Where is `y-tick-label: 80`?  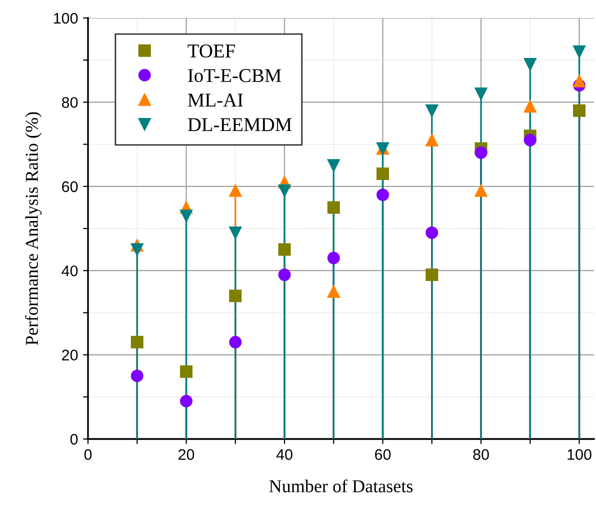
y-tick-label: 80 is located at coordinates (70, 102).